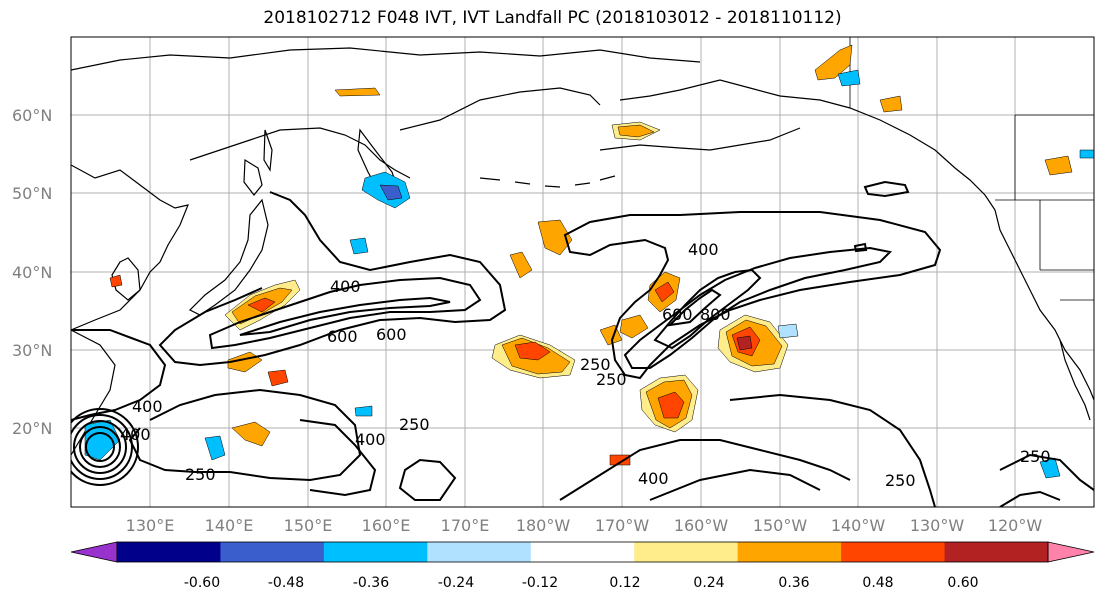  Describe the element at coordinates (540, 583) in the screenshot. I see `colorbar-tick-label: -0.12` at that location.